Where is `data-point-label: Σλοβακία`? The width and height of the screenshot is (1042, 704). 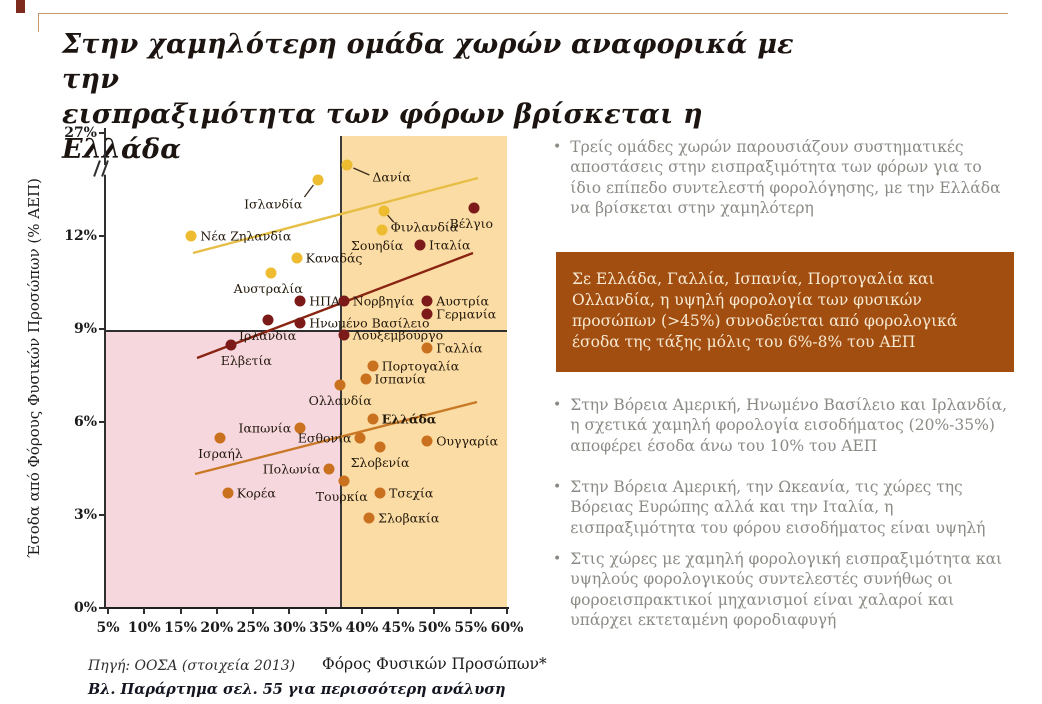
data-point-label: Σλοβακία is located at coordinates (409, 518).